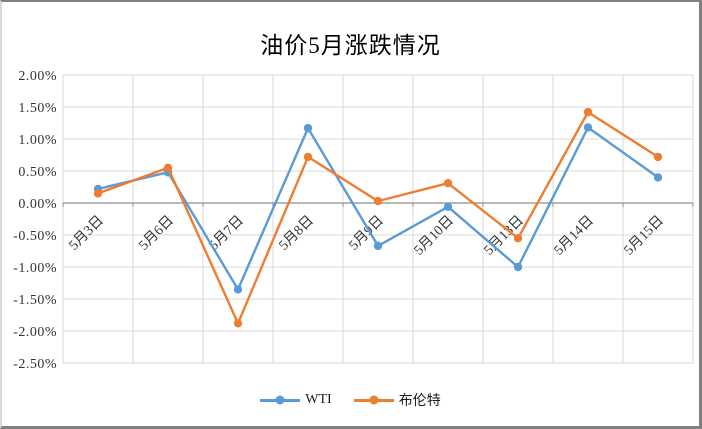 Image resolution: width=702 pixels, height=429 pixels. I want to click on brent-legend-line-marker-icon, so click(373, 400).